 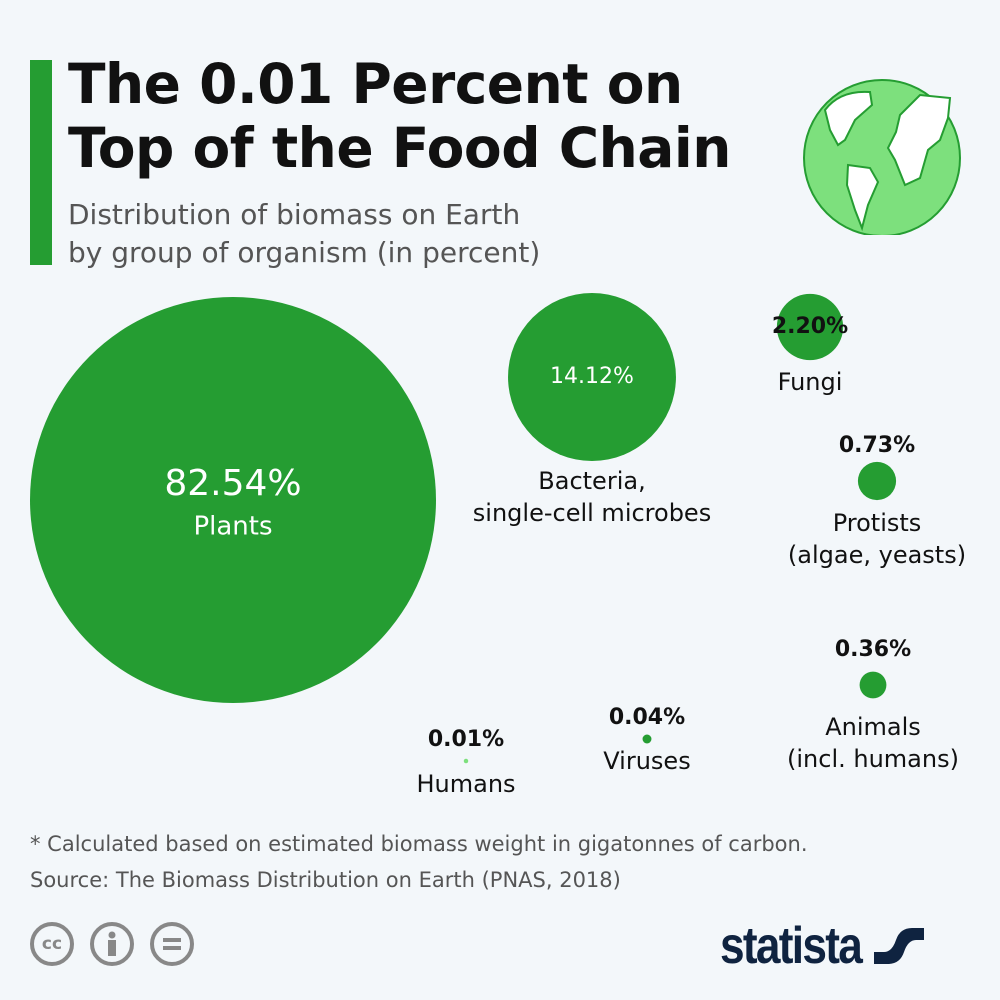 I want to click on cc-icon: cc, so click(x=52, y=944).